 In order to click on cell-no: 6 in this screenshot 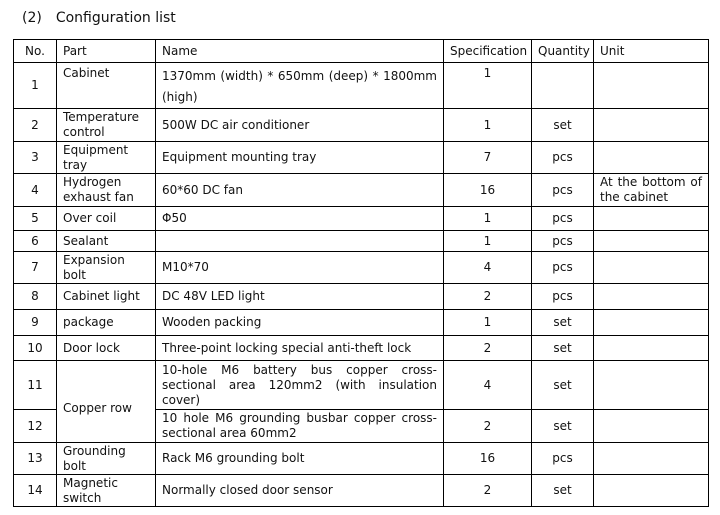, I will do `click(35, 241)`.